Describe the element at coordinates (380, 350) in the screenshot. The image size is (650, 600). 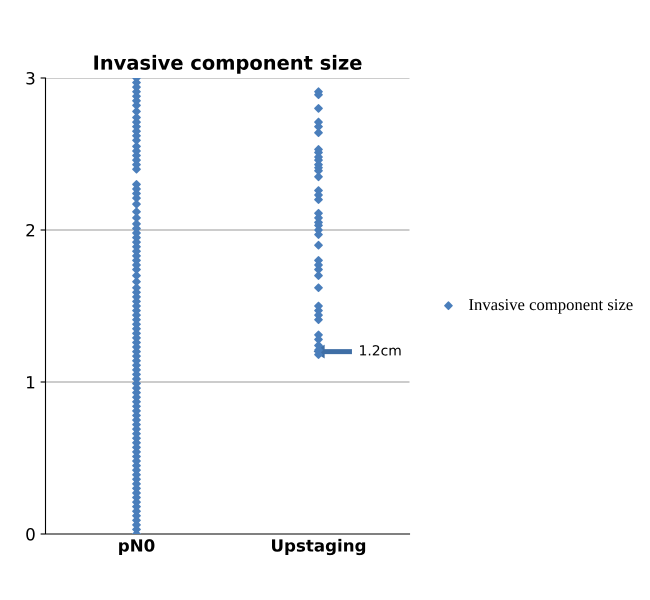
I see `annotation: 1.2cm` at that location.